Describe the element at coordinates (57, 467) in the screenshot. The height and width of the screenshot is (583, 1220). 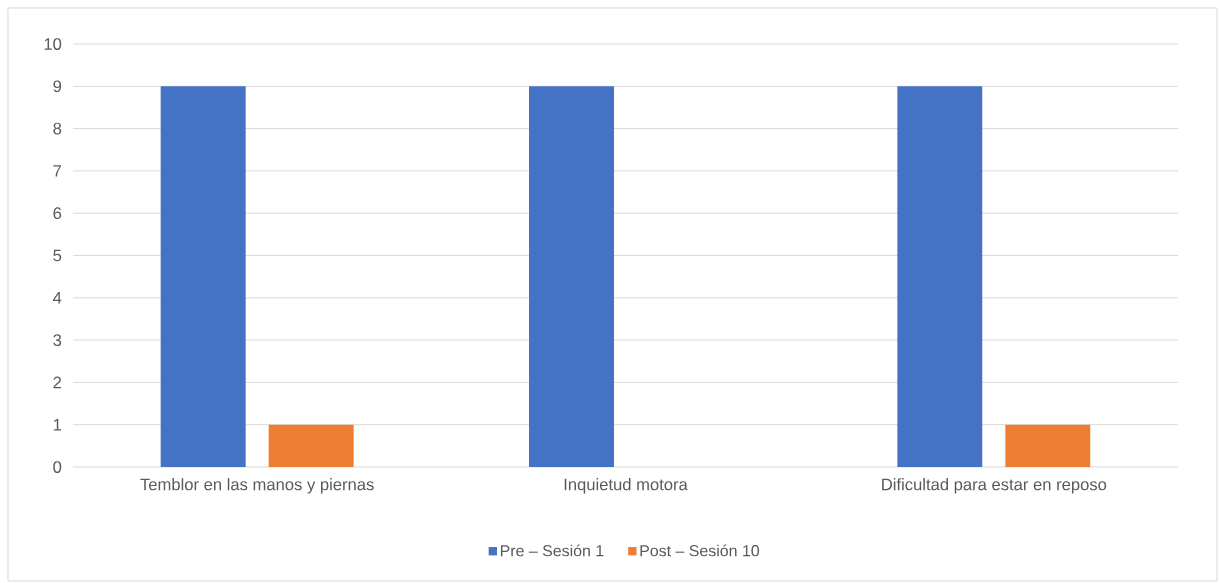
I see `y-tick-label: 0` at that location.